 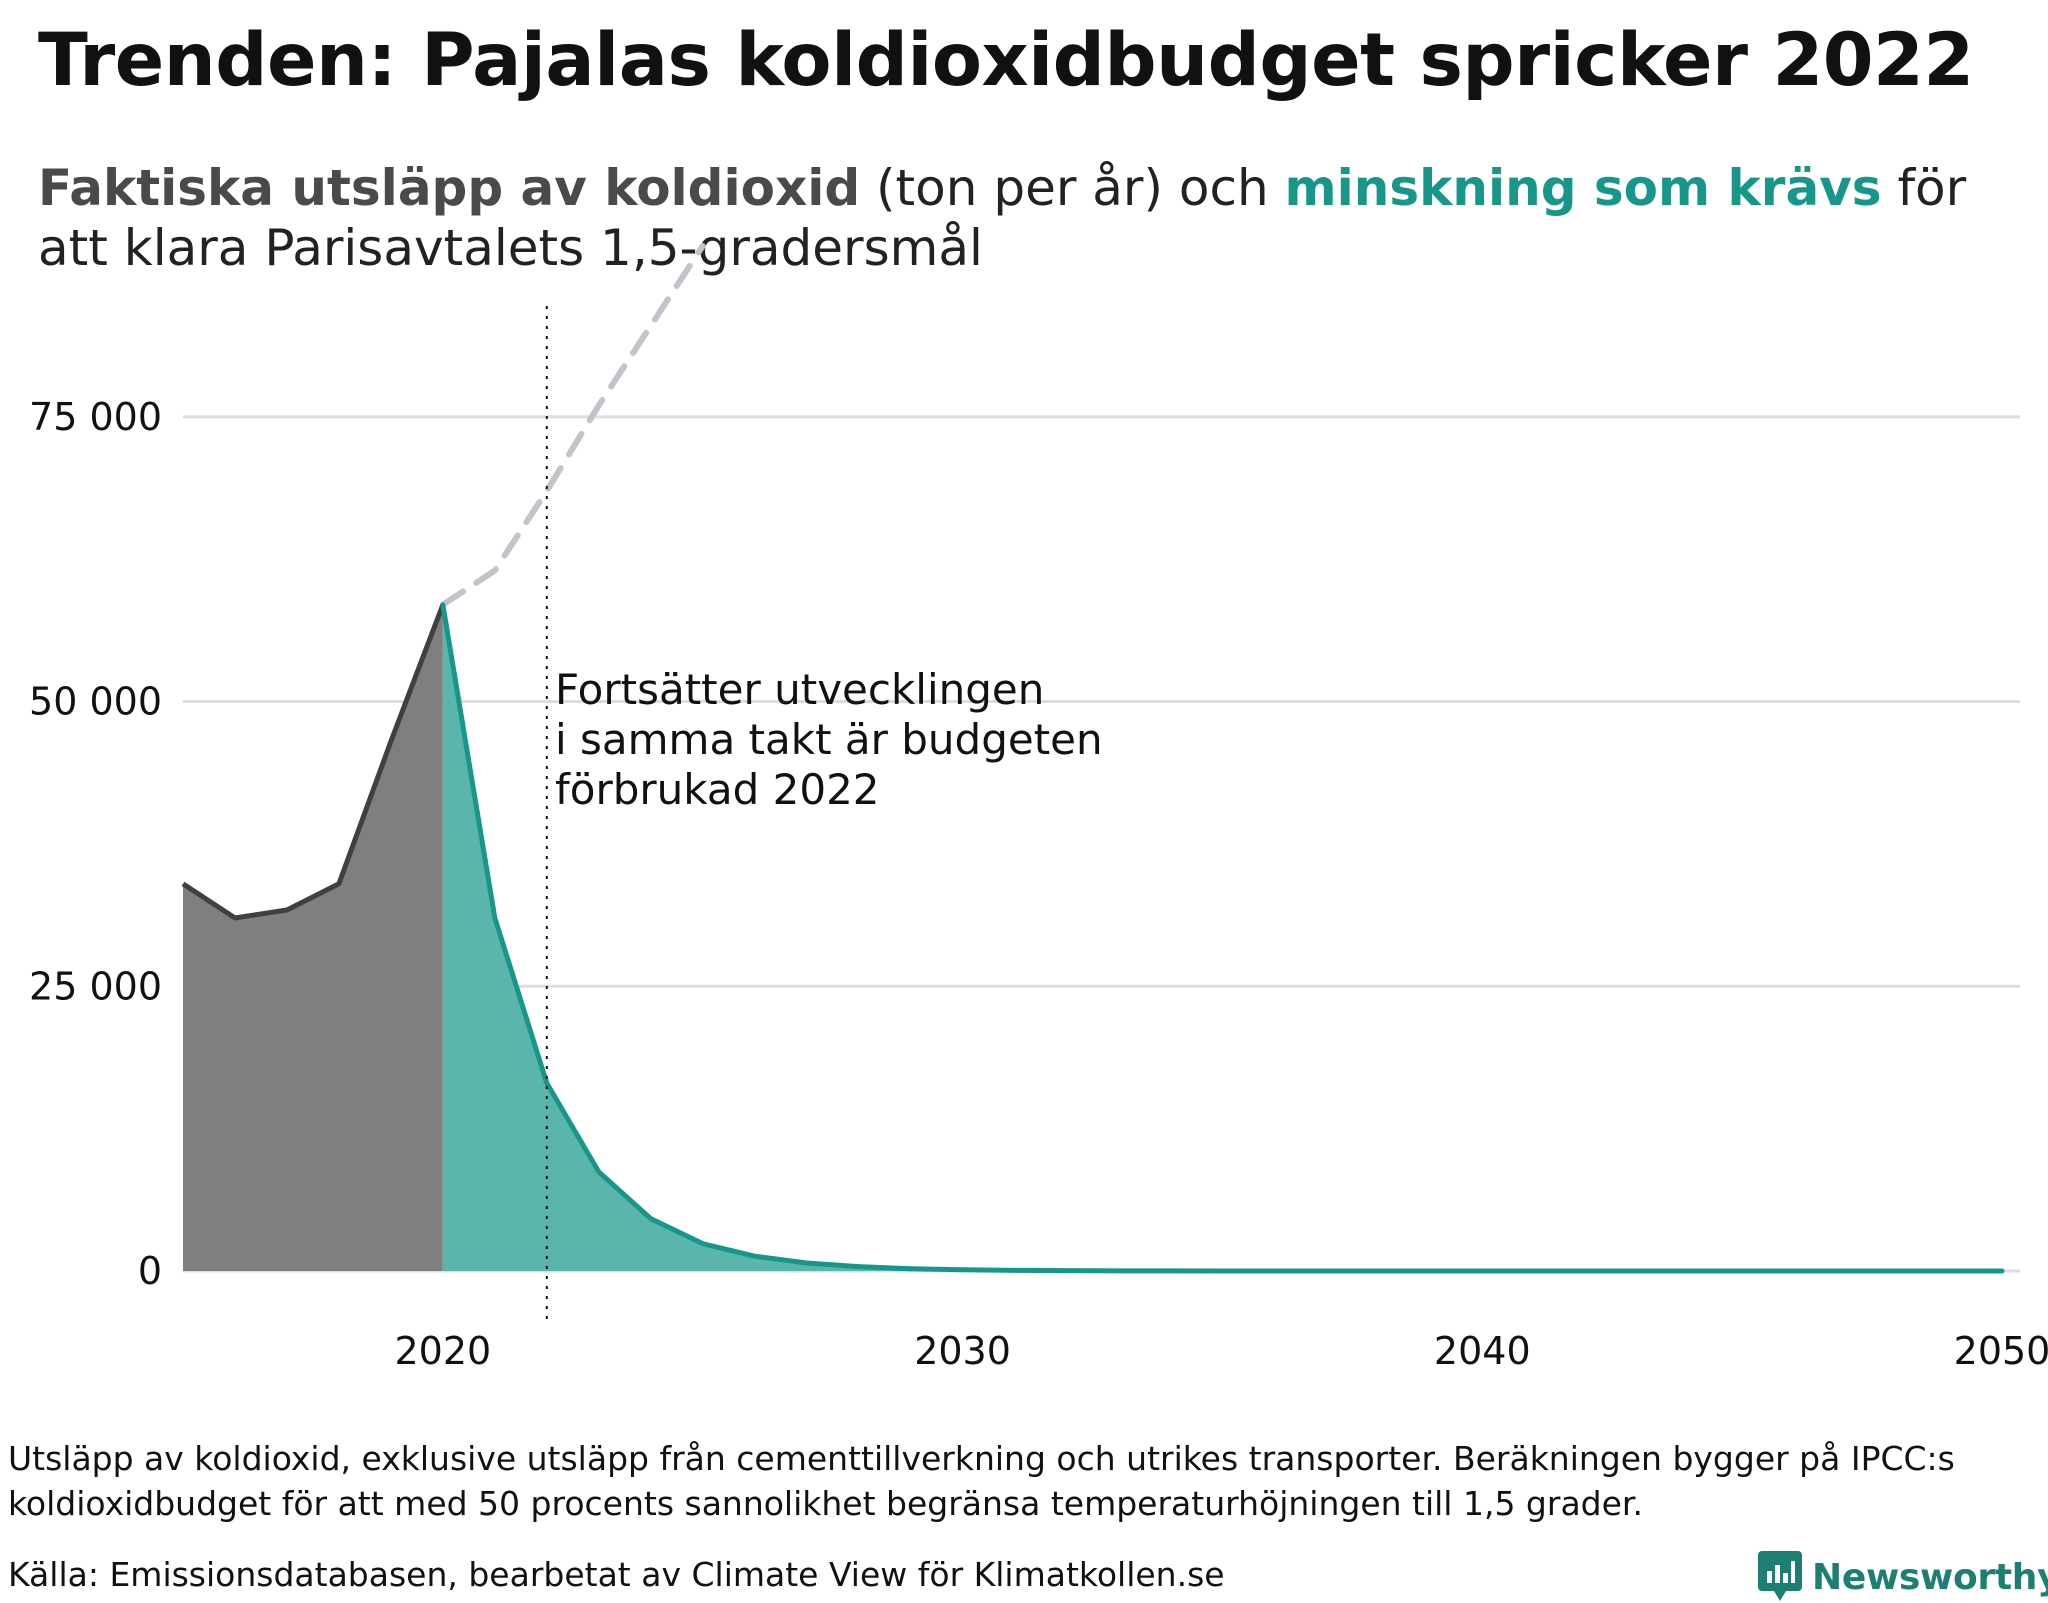 I want to click on subtitle-actual-label: Faktiska utsläpp av koldioxid, so click(x=449, y=188).